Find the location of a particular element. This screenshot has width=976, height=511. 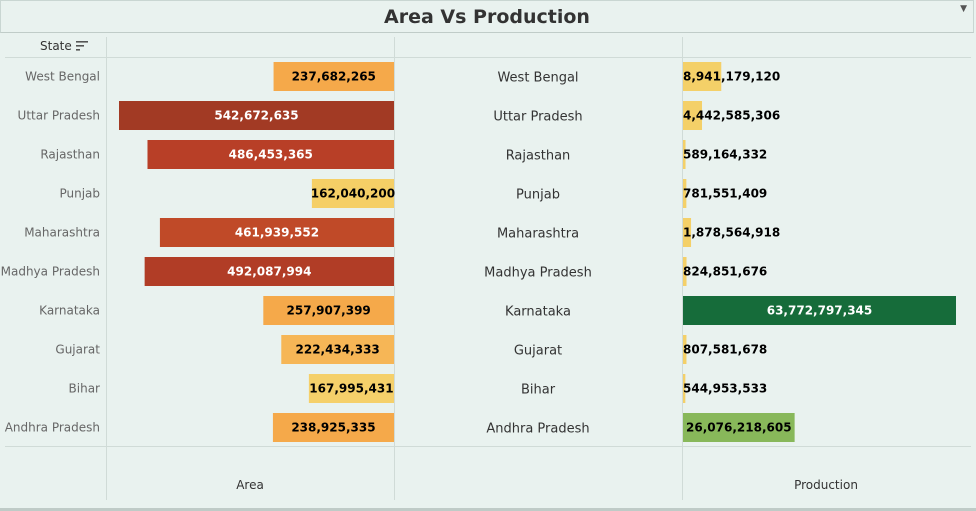

state-label: Uttar Pradesh is located at coordinates (59, 116).